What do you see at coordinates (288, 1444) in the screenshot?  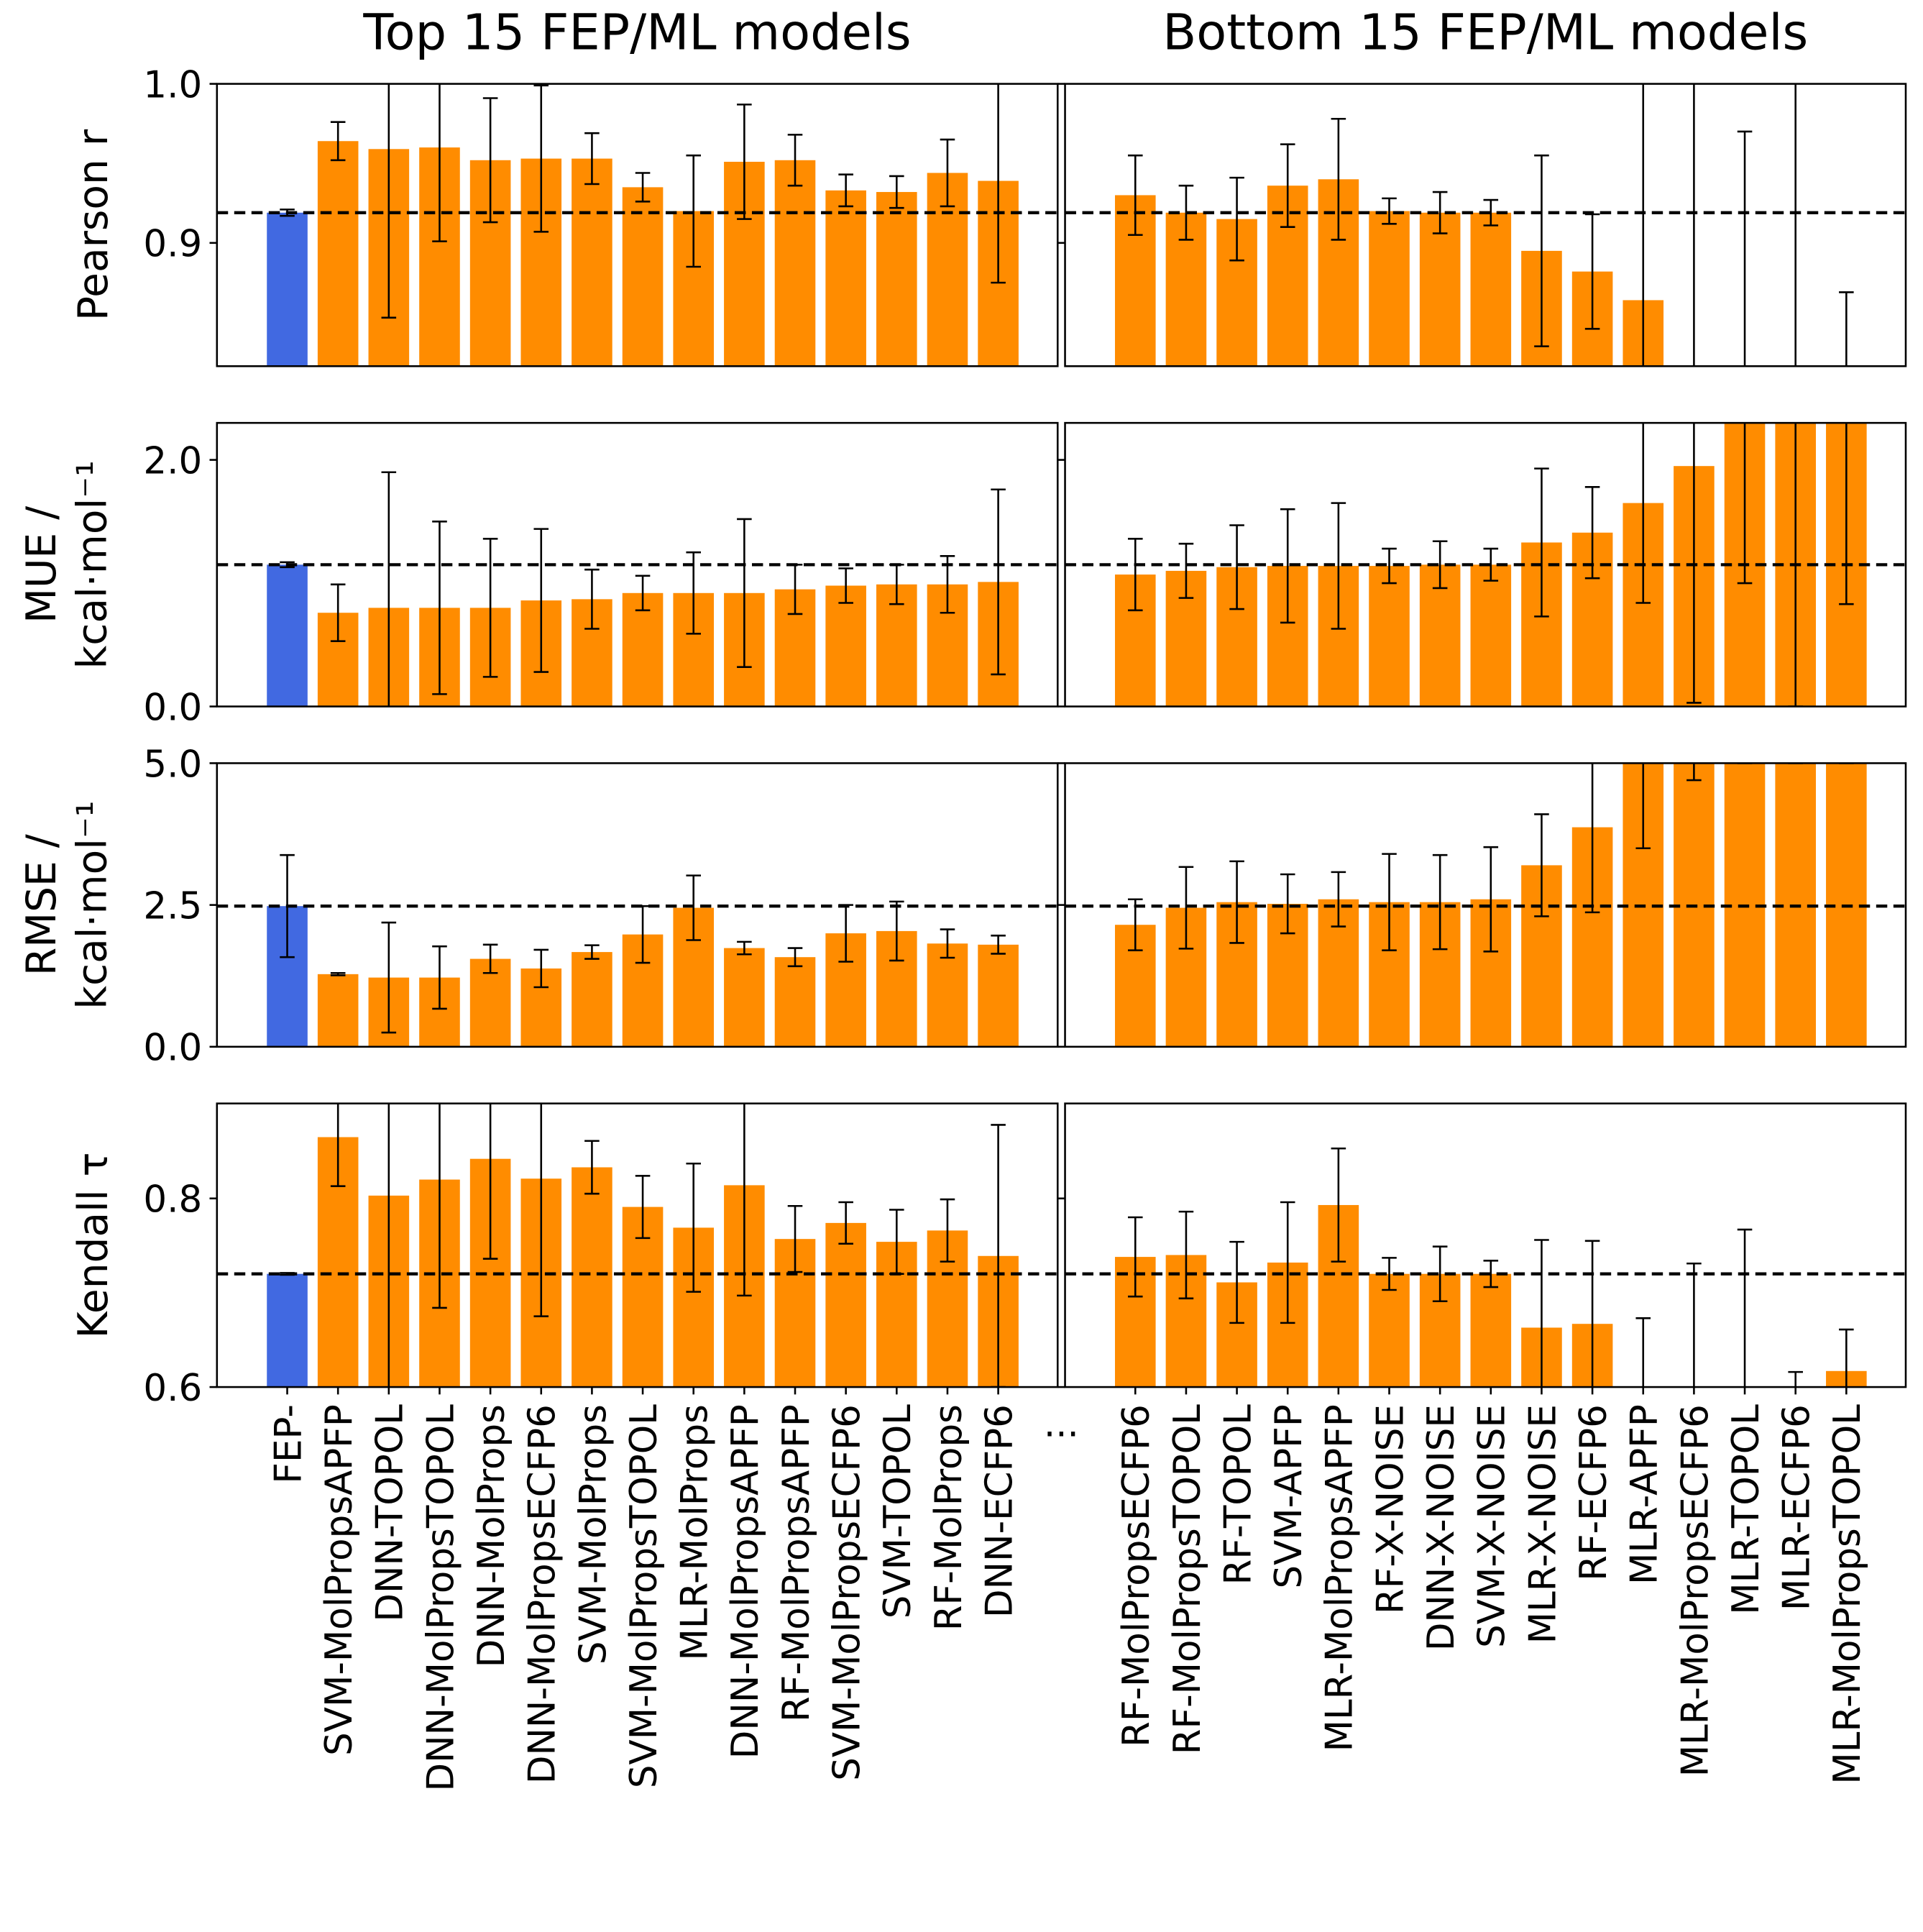 I see `x-tick-label: FEP-` at bounding box center [288, 1444].